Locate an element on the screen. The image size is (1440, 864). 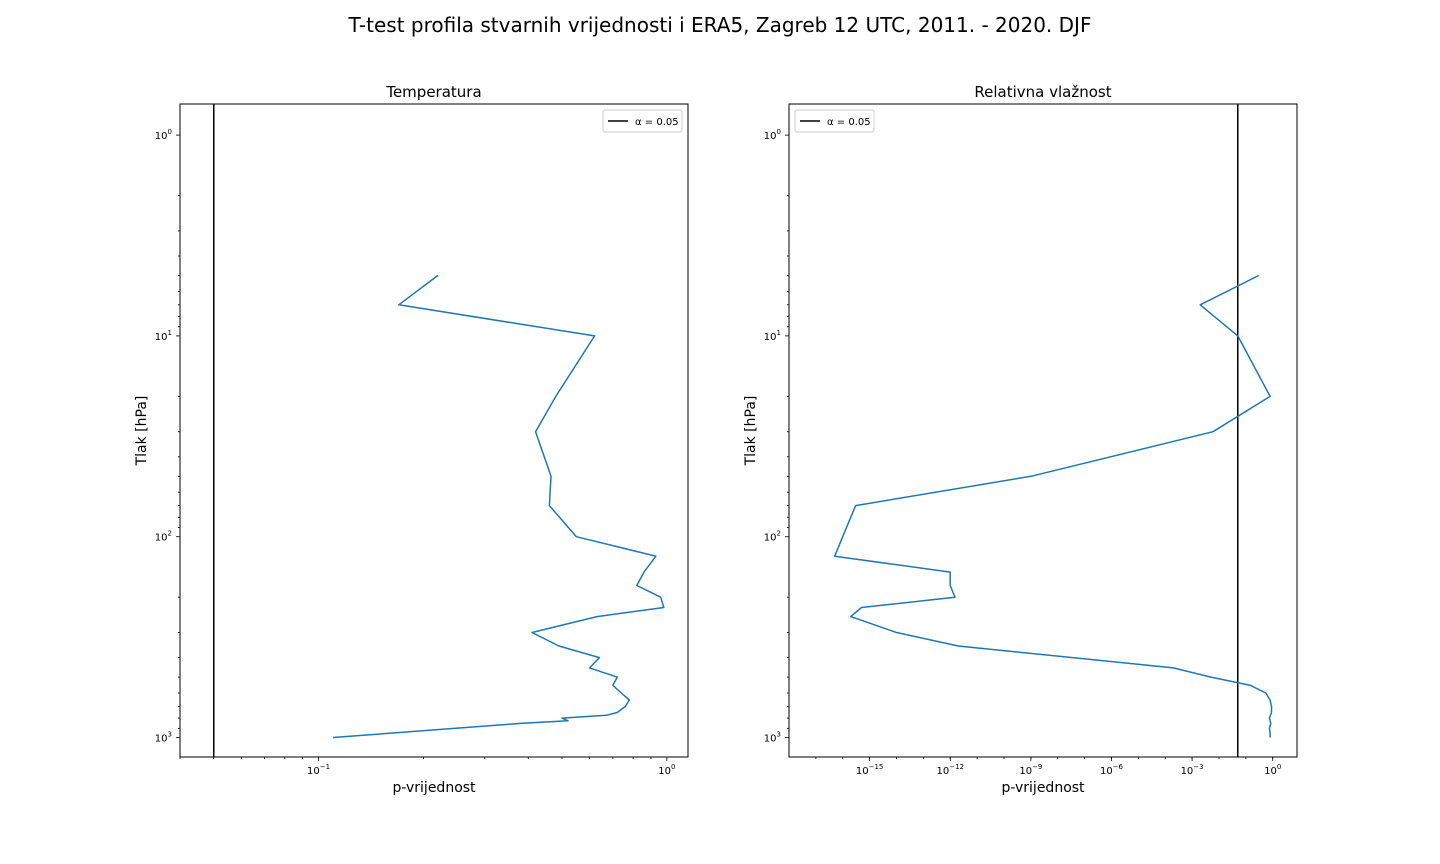
axes-title-vlaznost: Relativna vlažnost is located at coordinates (1042, 92).